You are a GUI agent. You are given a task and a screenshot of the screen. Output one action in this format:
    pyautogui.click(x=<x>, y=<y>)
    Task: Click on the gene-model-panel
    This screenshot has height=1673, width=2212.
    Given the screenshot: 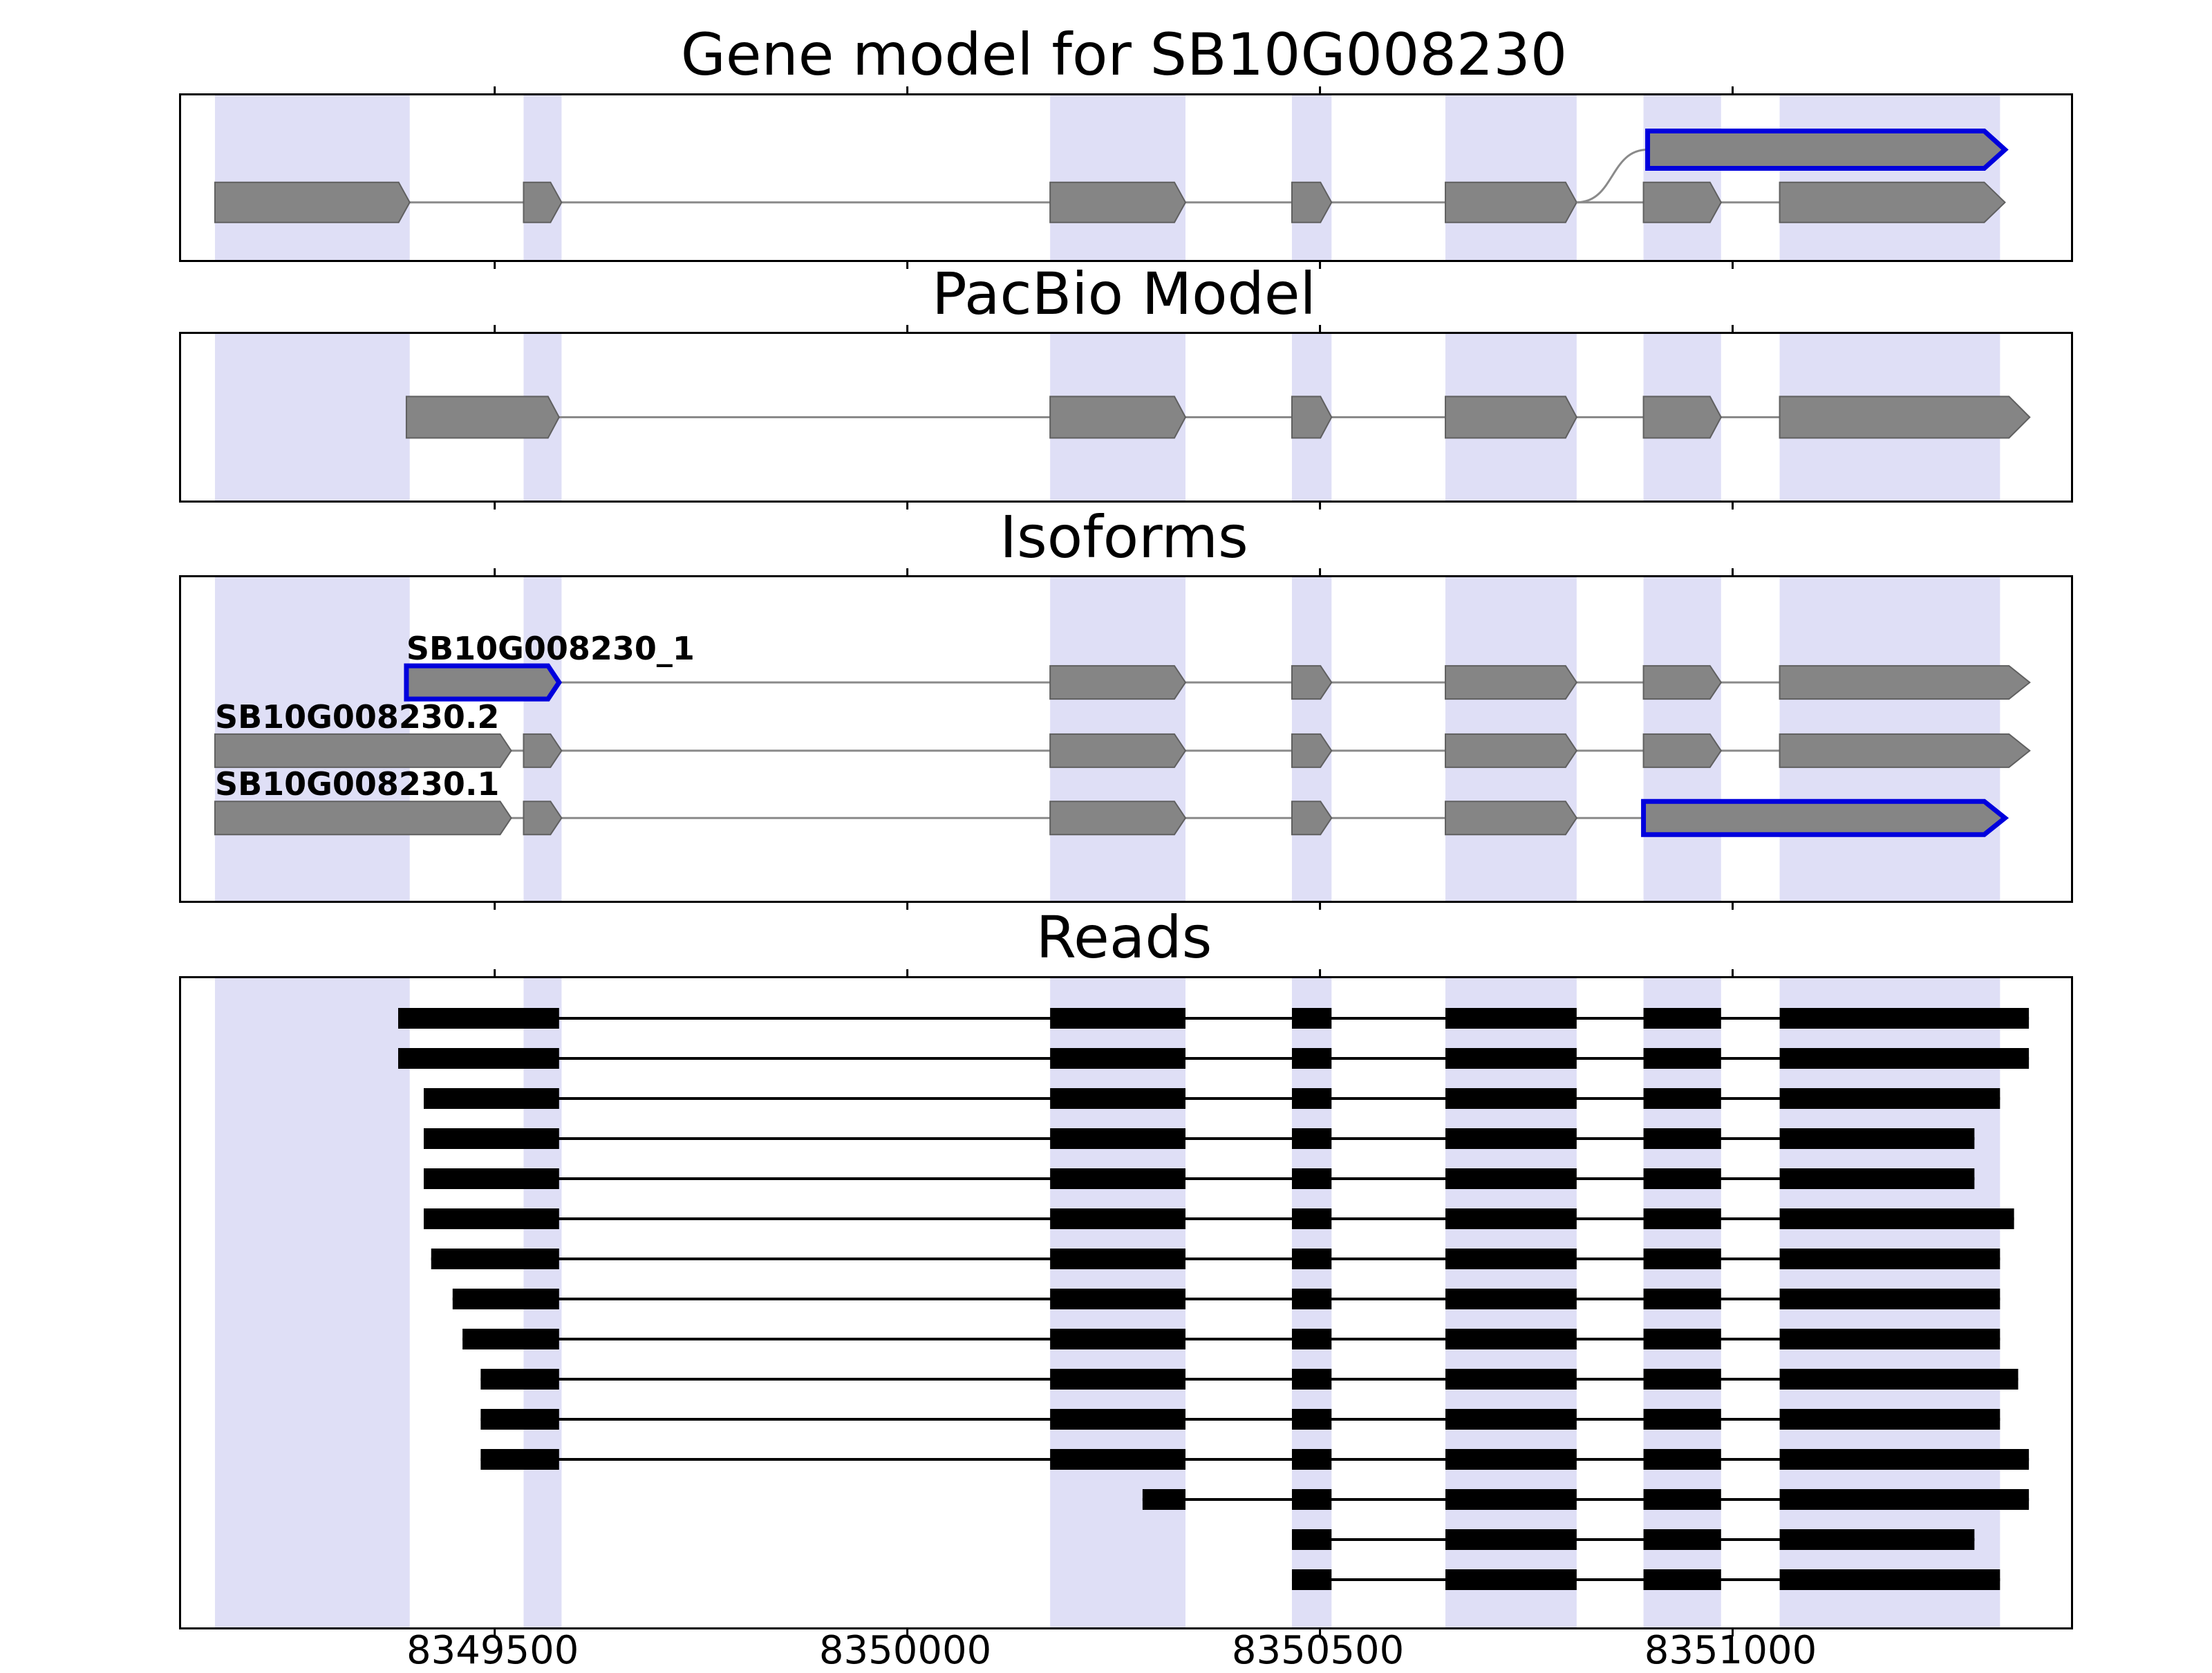 What is the action you would take?
    pyautogui.click(x=1126, y=178)
    